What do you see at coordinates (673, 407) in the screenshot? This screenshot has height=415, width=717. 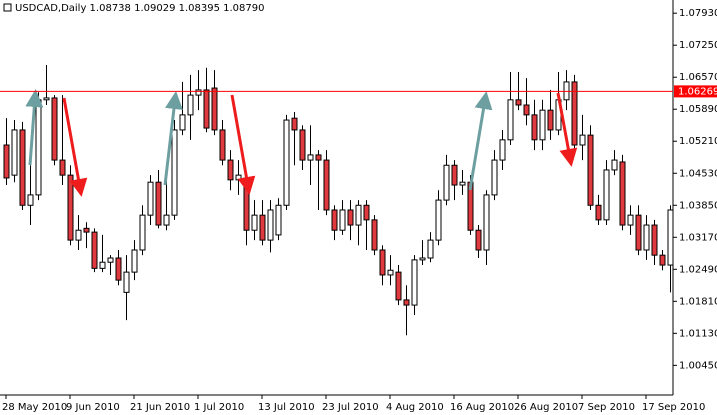 I see `x-tick-label: 17 Sep 2010` at bounding box center [673, 407].